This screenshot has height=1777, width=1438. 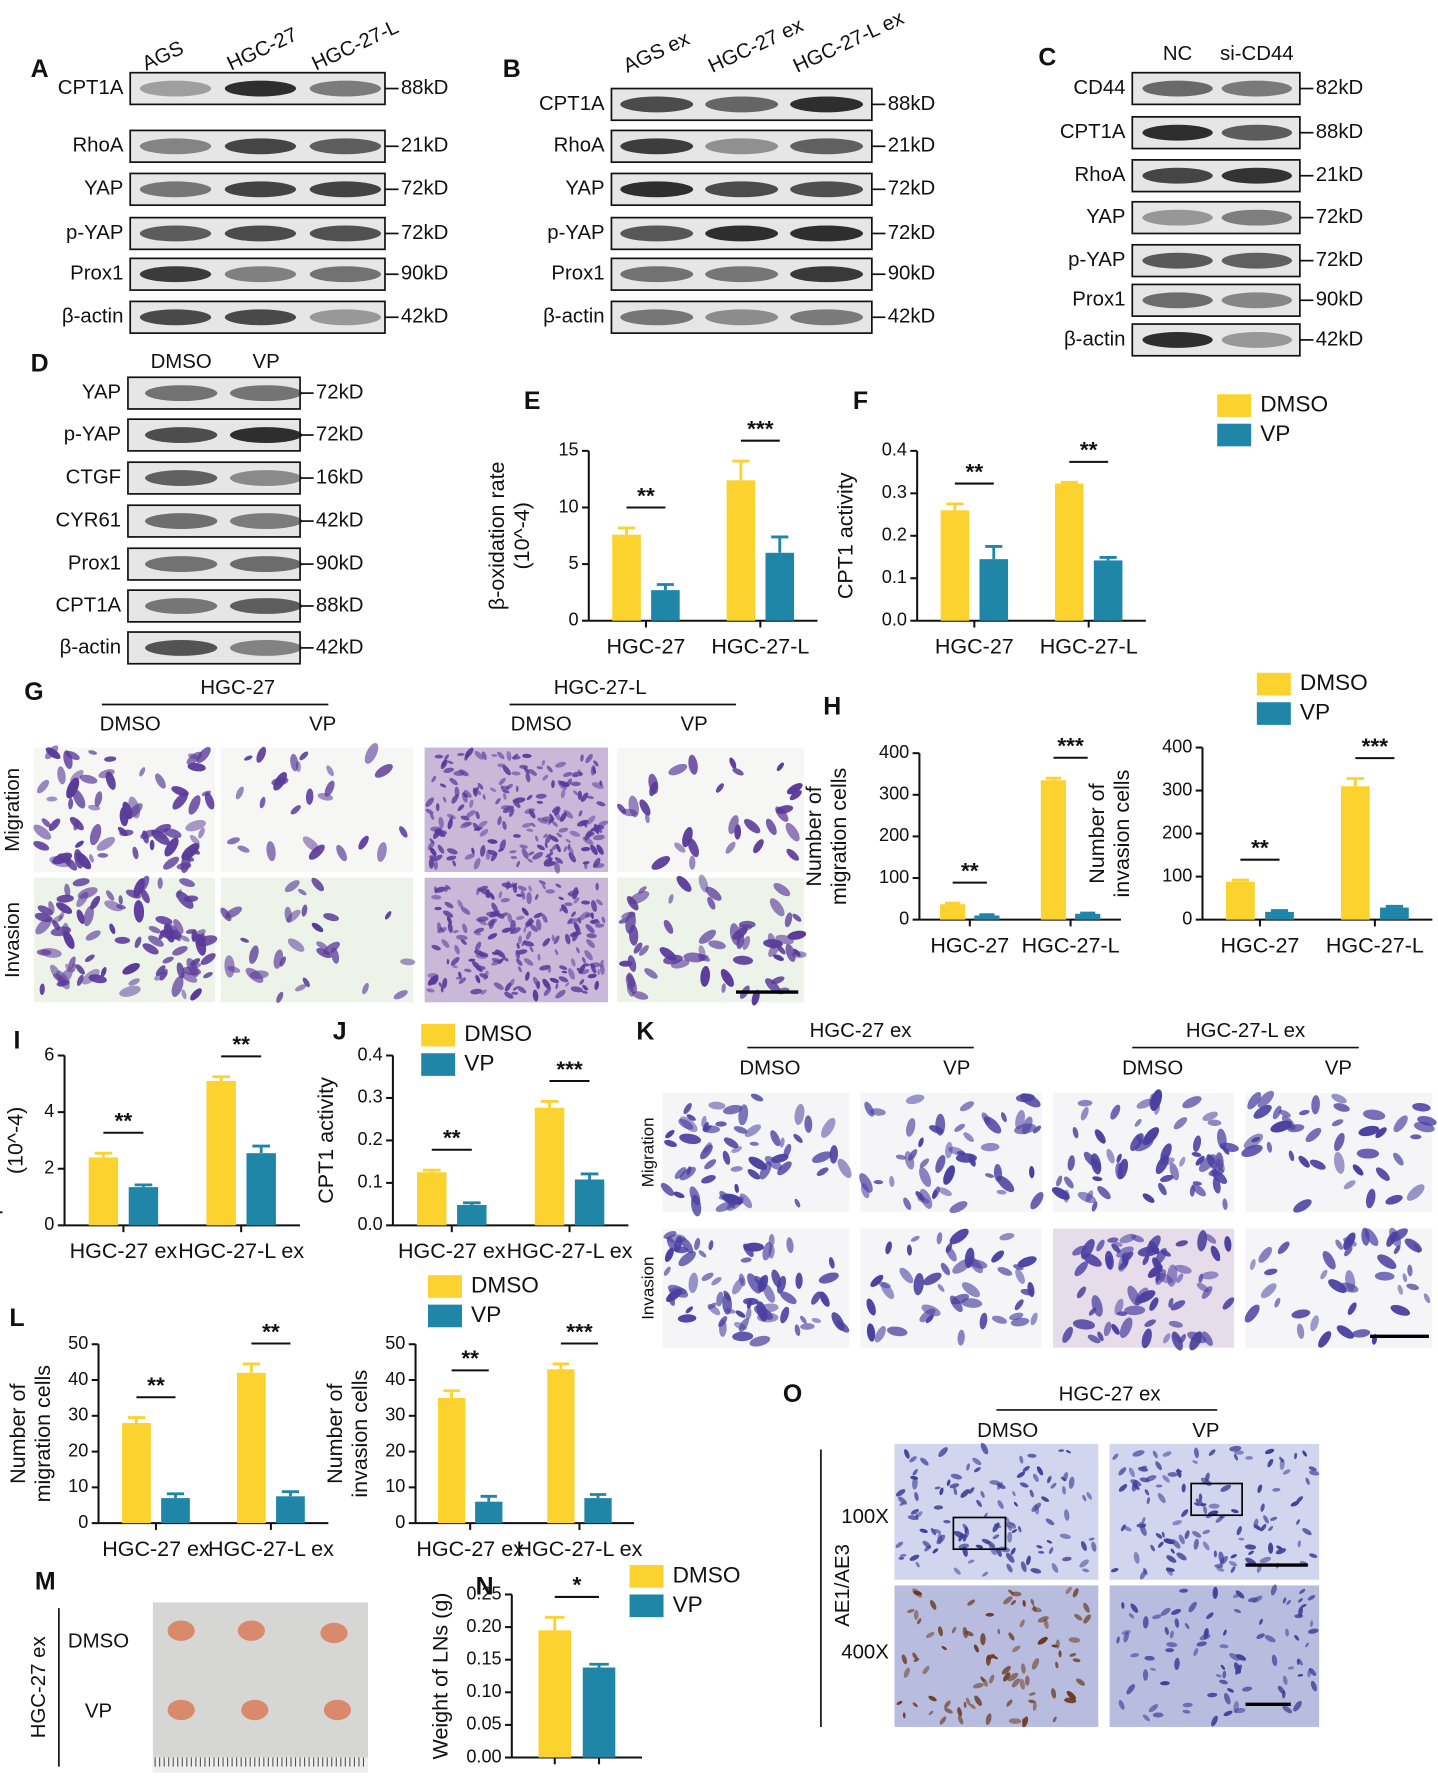 What do you see at coordinates (130, 724) in the screenshot?
I see `column-label: DMSO` at bounding box center [130, 724].